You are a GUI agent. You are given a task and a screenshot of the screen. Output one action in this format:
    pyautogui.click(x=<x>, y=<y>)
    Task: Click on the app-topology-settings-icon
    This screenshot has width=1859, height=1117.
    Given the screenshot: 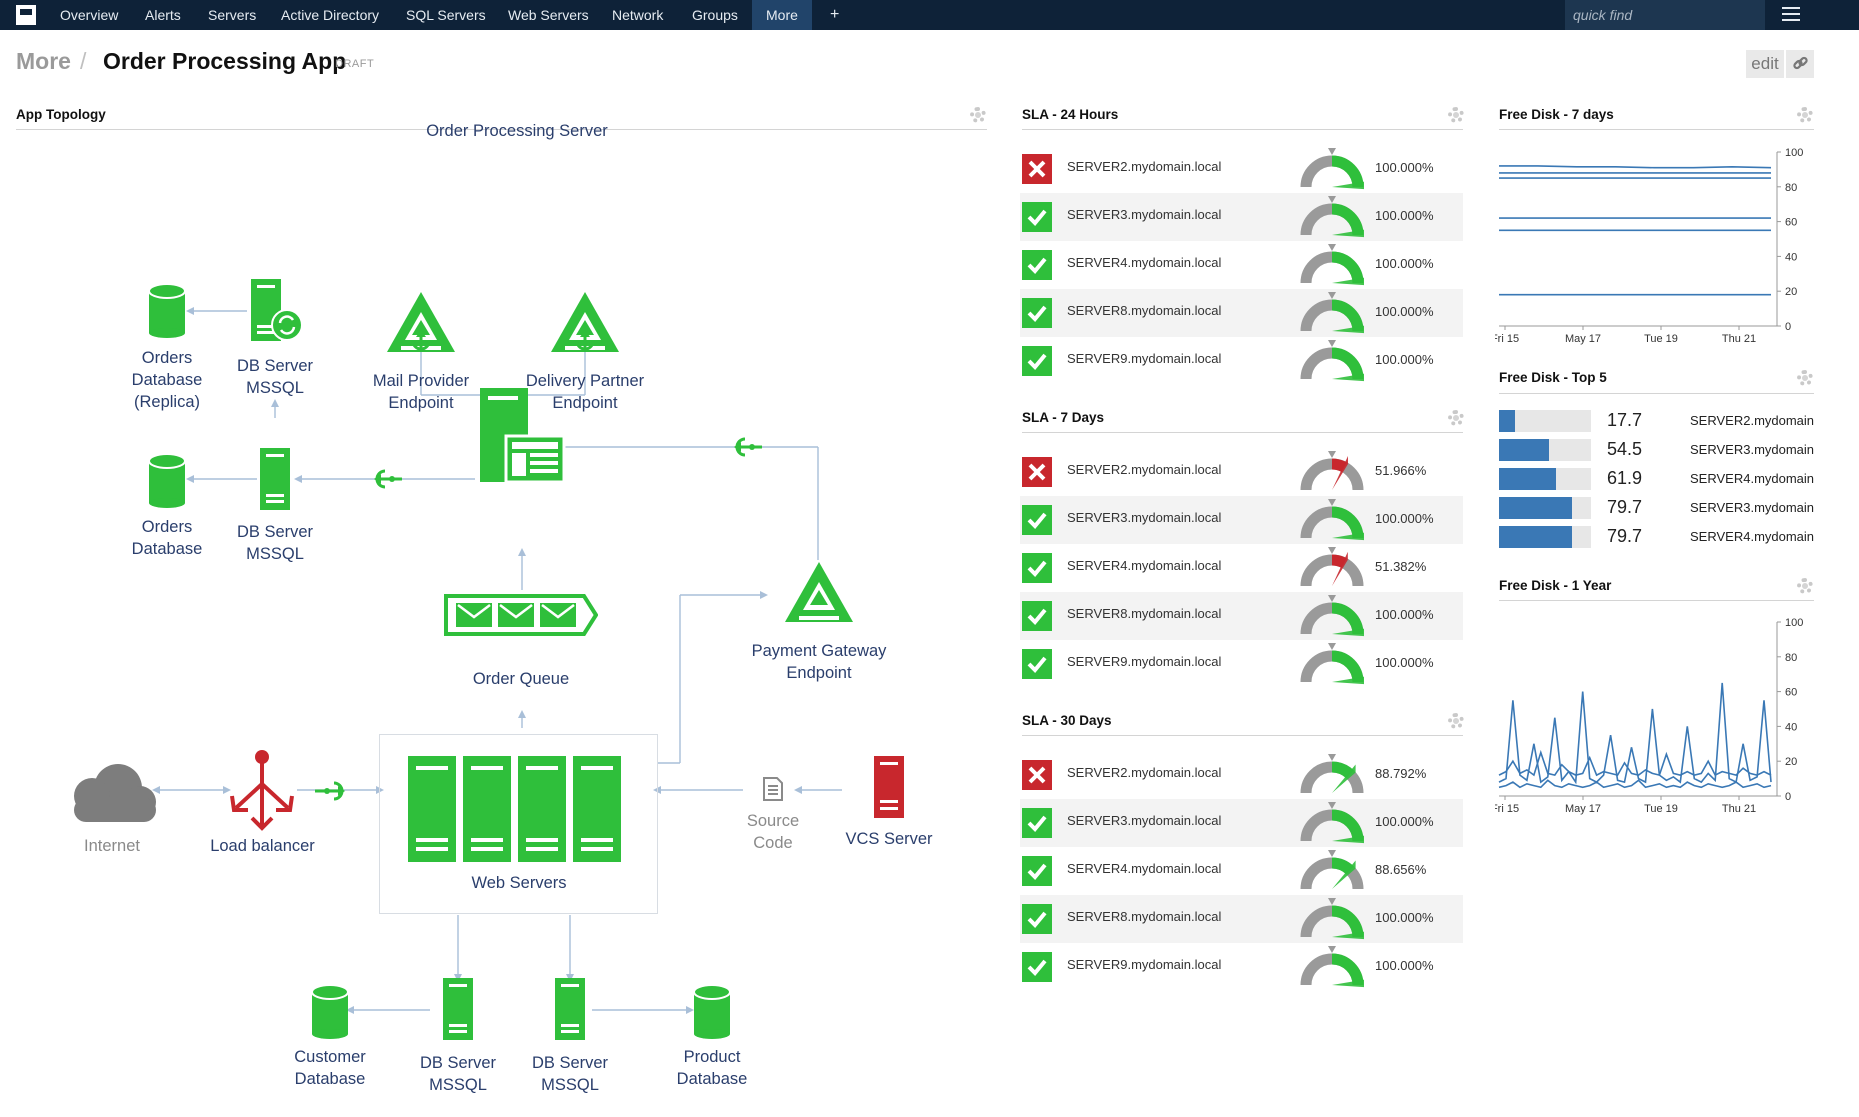 What is the action you would take?
    pyautogui.click(x=978, y=115)
    